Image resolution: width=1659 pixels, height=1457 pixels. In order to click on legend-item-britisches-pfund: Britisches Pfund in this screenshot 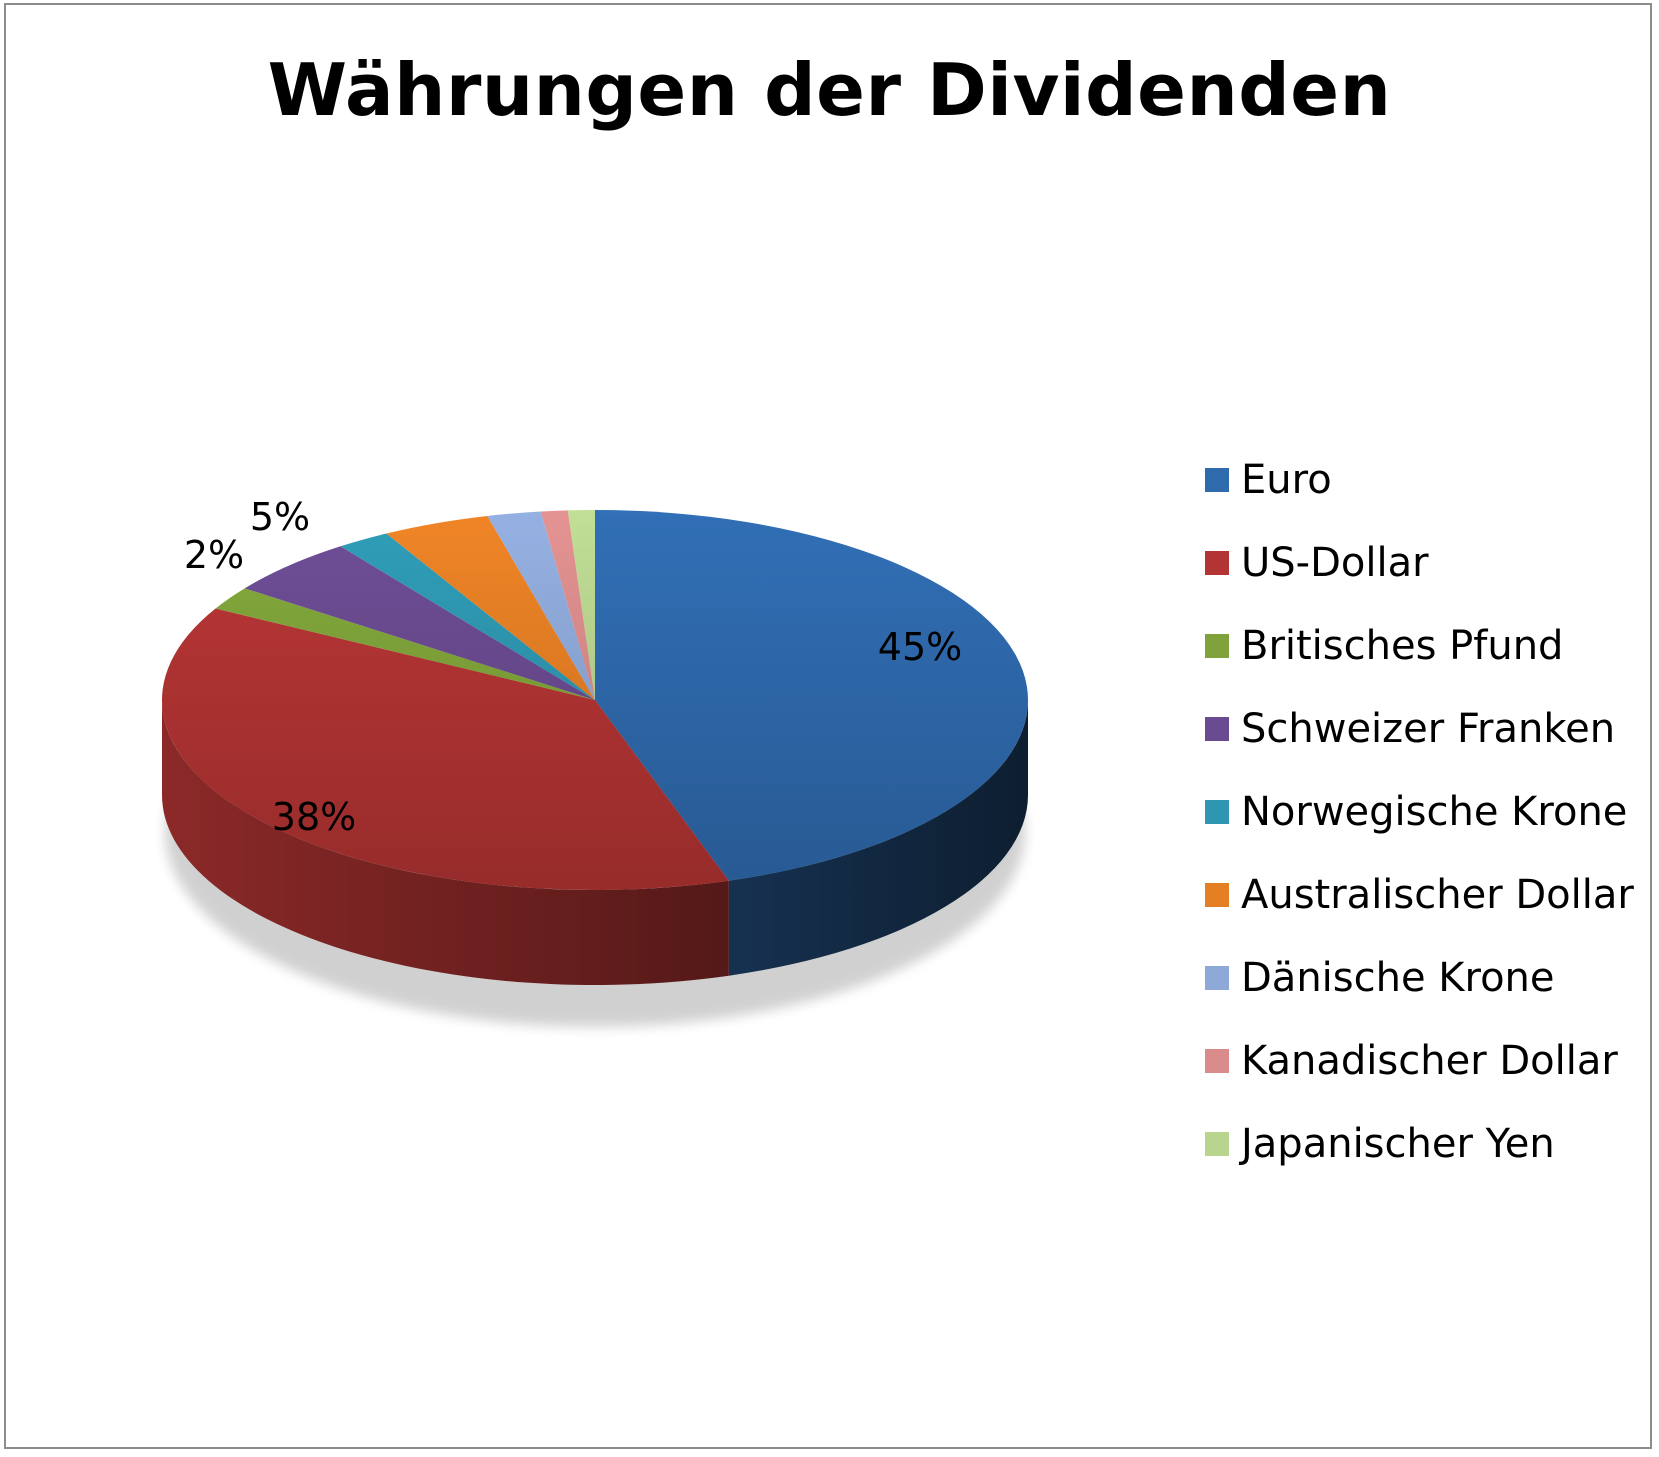, I will do `click(1419, 645)`.